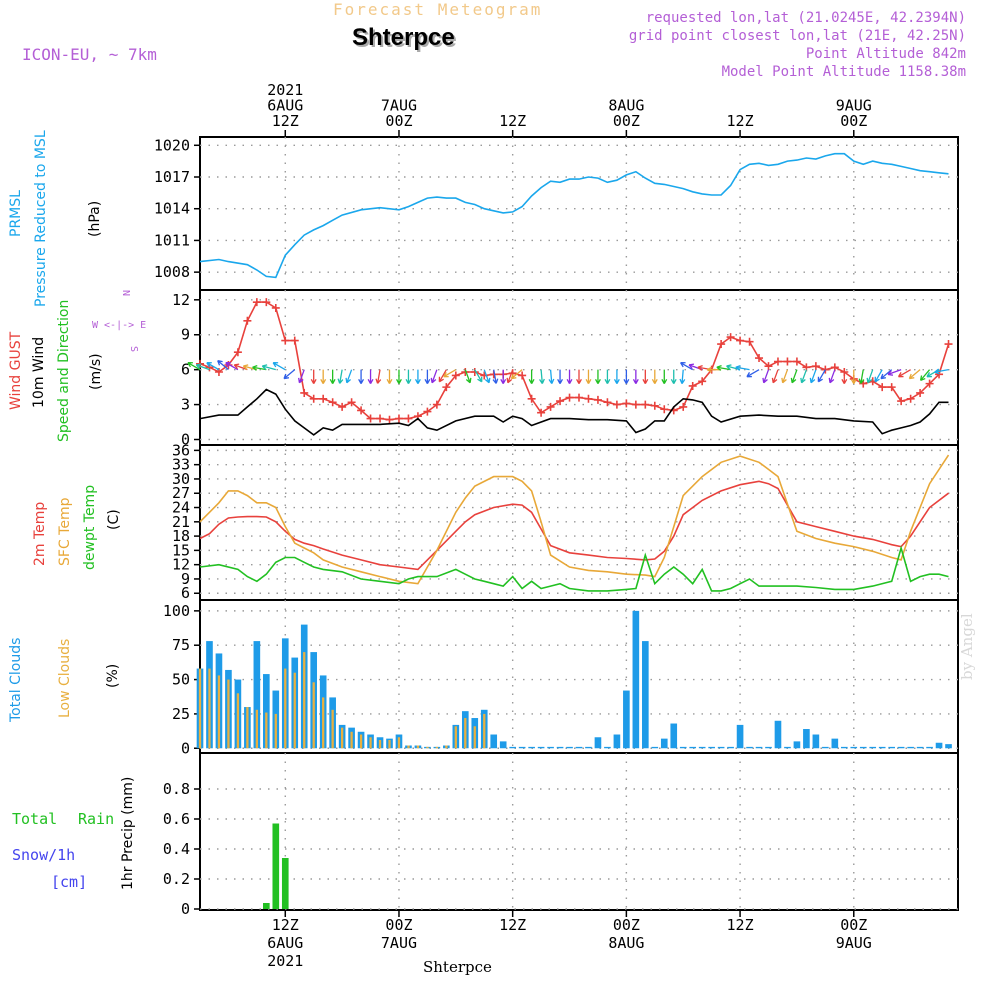 This screenshot has width=1000, height=1000. I want to click on top-time-label: 12Z, so click(285, 121).